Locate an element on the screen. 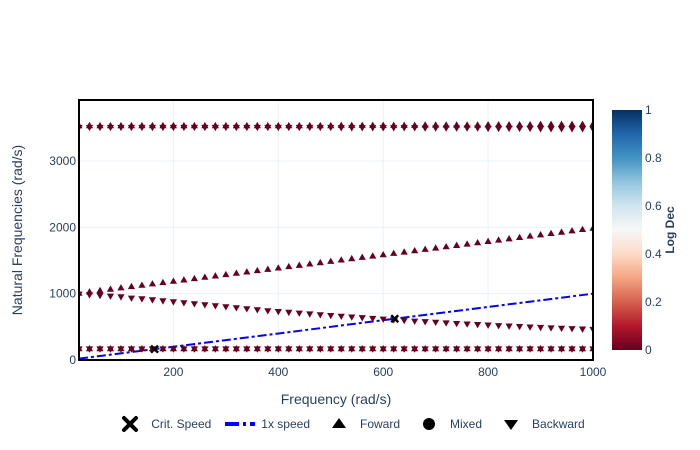 Image resolution: width=700 pixels, height=450 pixels. triangle-down-icon is located at coordinates (511, 424).